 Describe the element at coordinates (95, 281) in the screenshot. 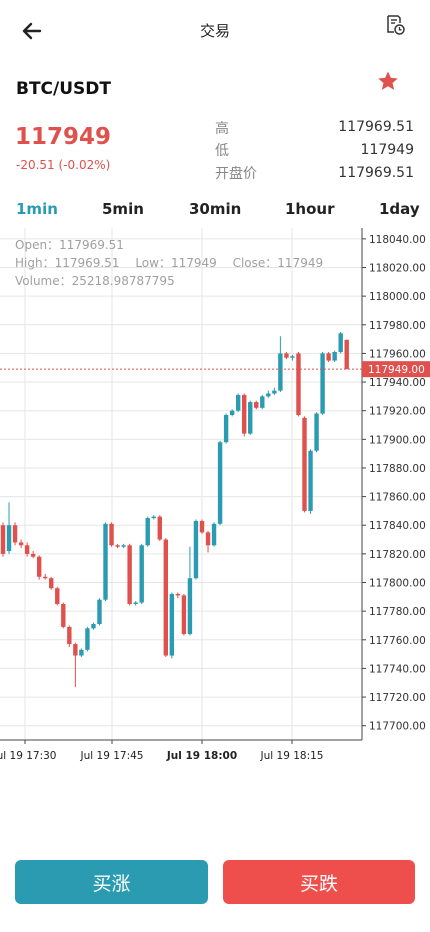

I see `info-volume: Volume：25218.98787795` at that location.